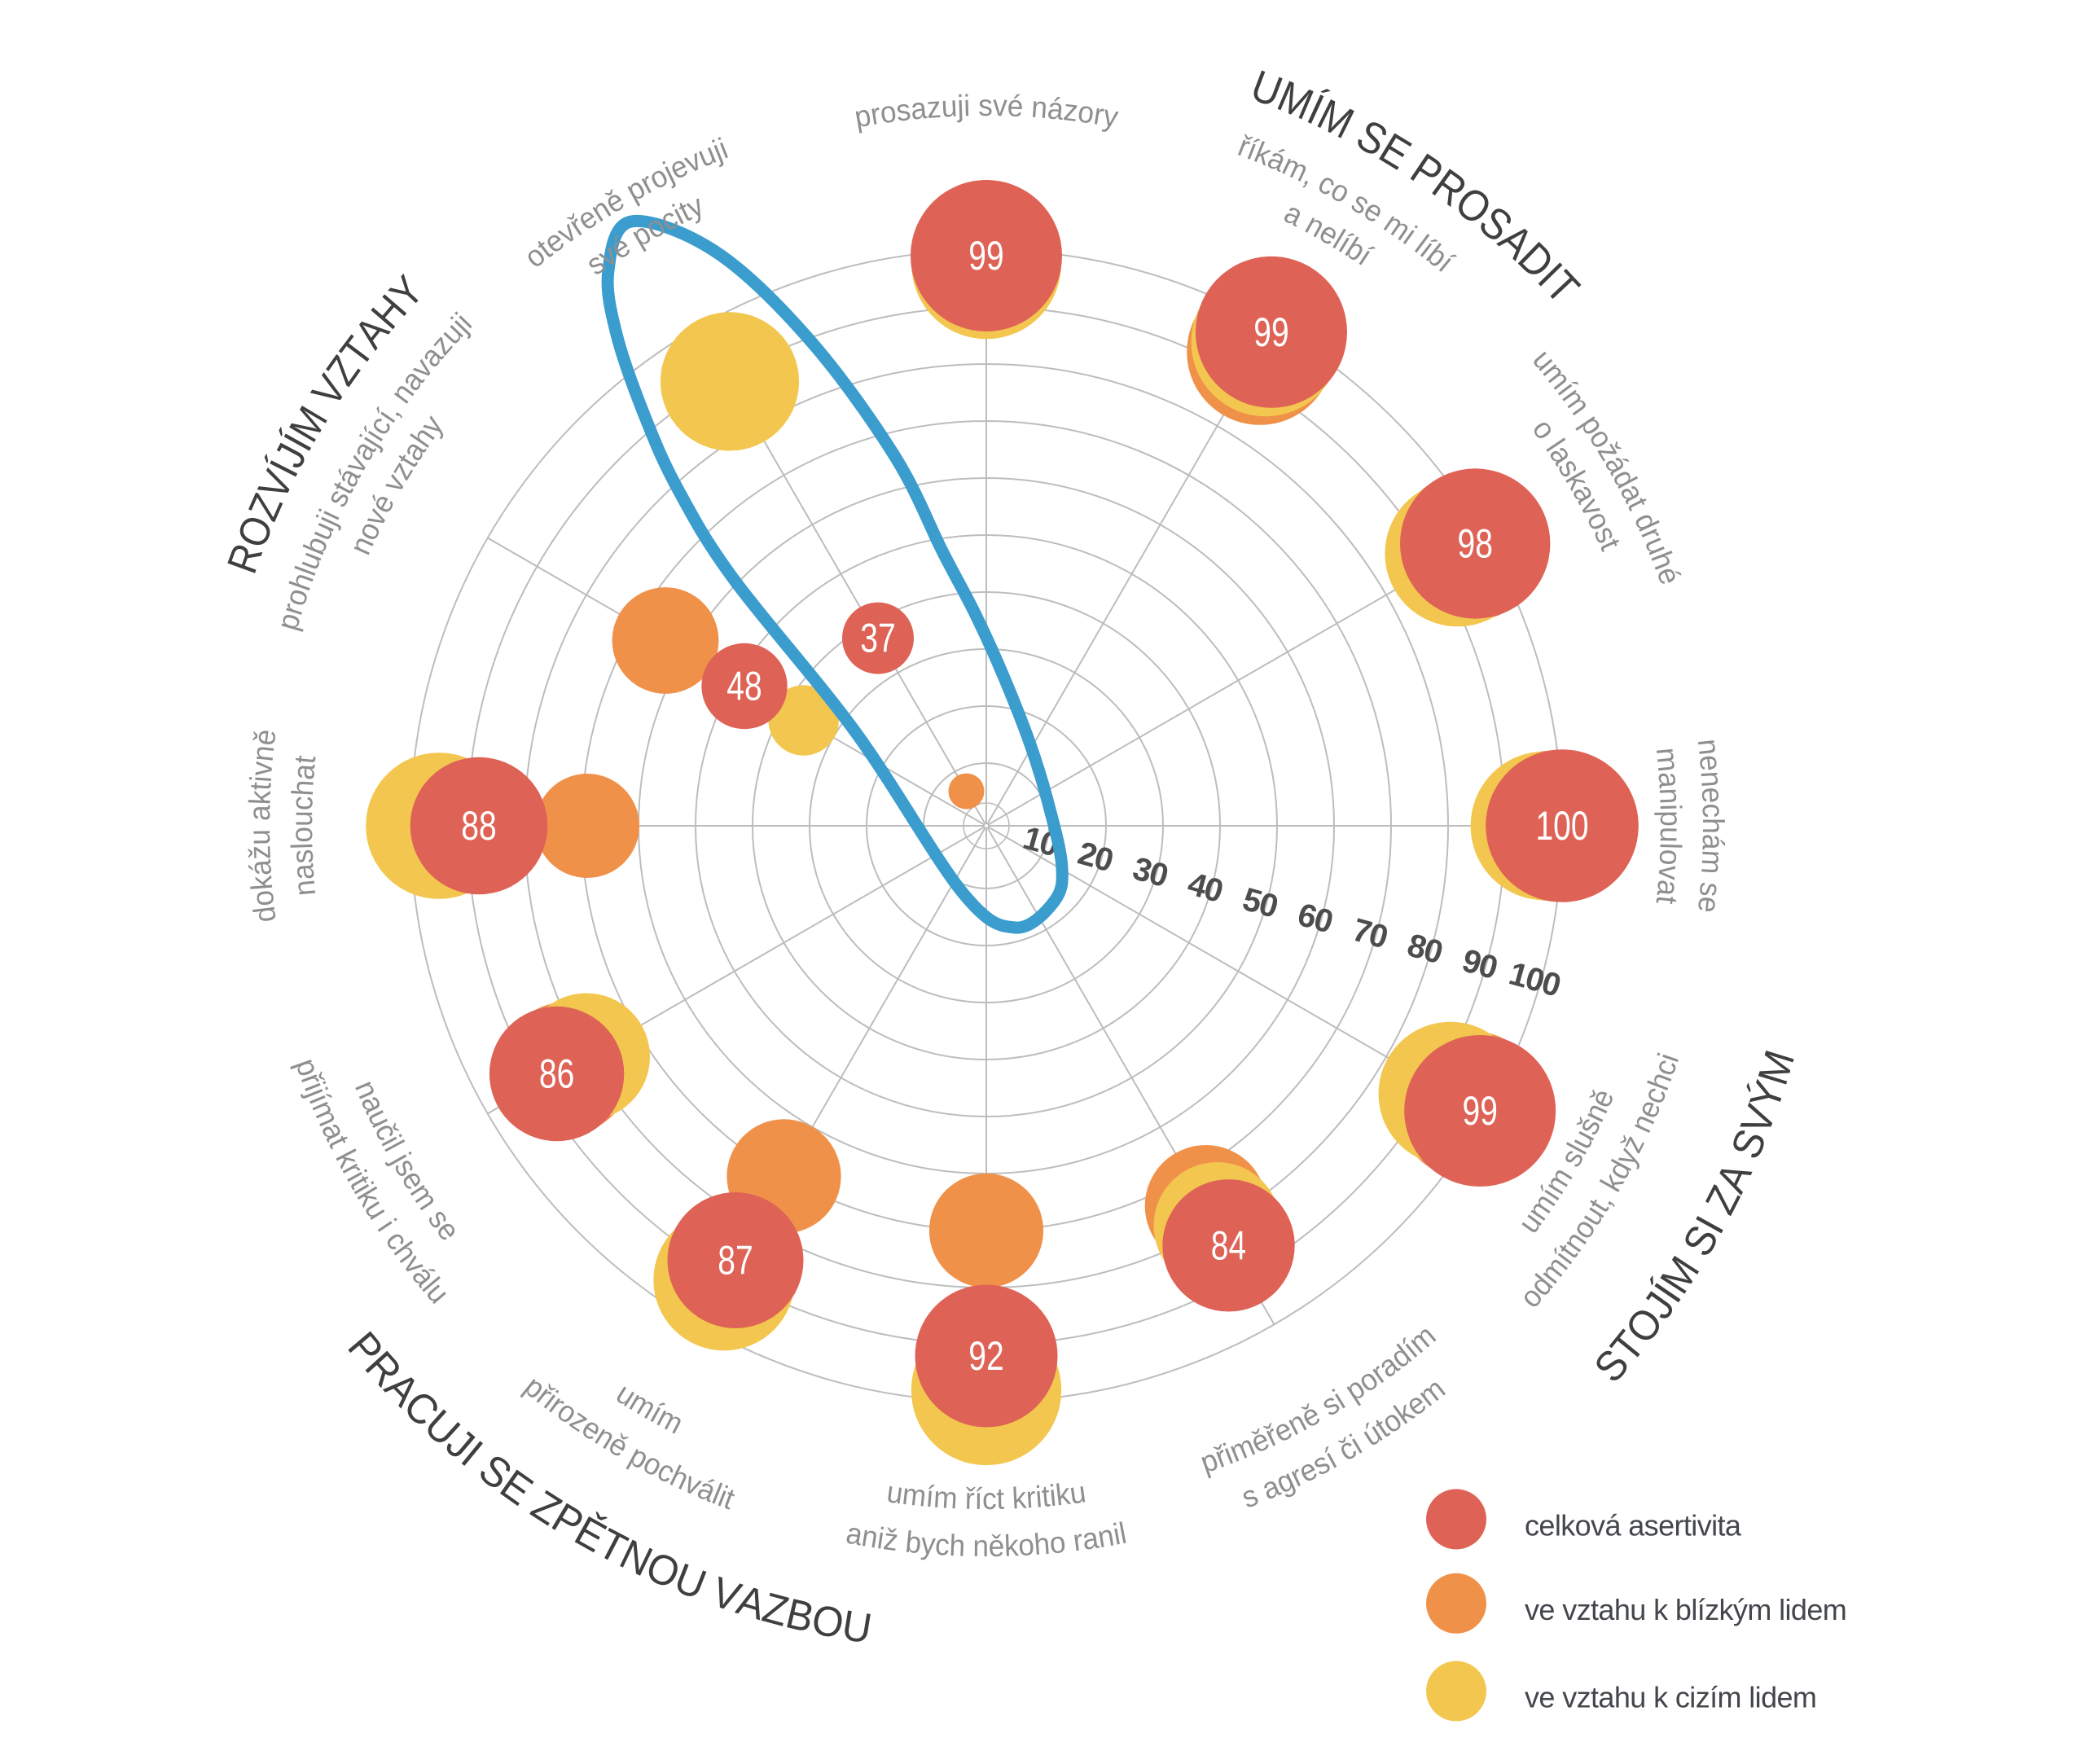  Describe the element at coordinates (996, 1546) in the screenshot. I see `svg-text: ě` at that location.